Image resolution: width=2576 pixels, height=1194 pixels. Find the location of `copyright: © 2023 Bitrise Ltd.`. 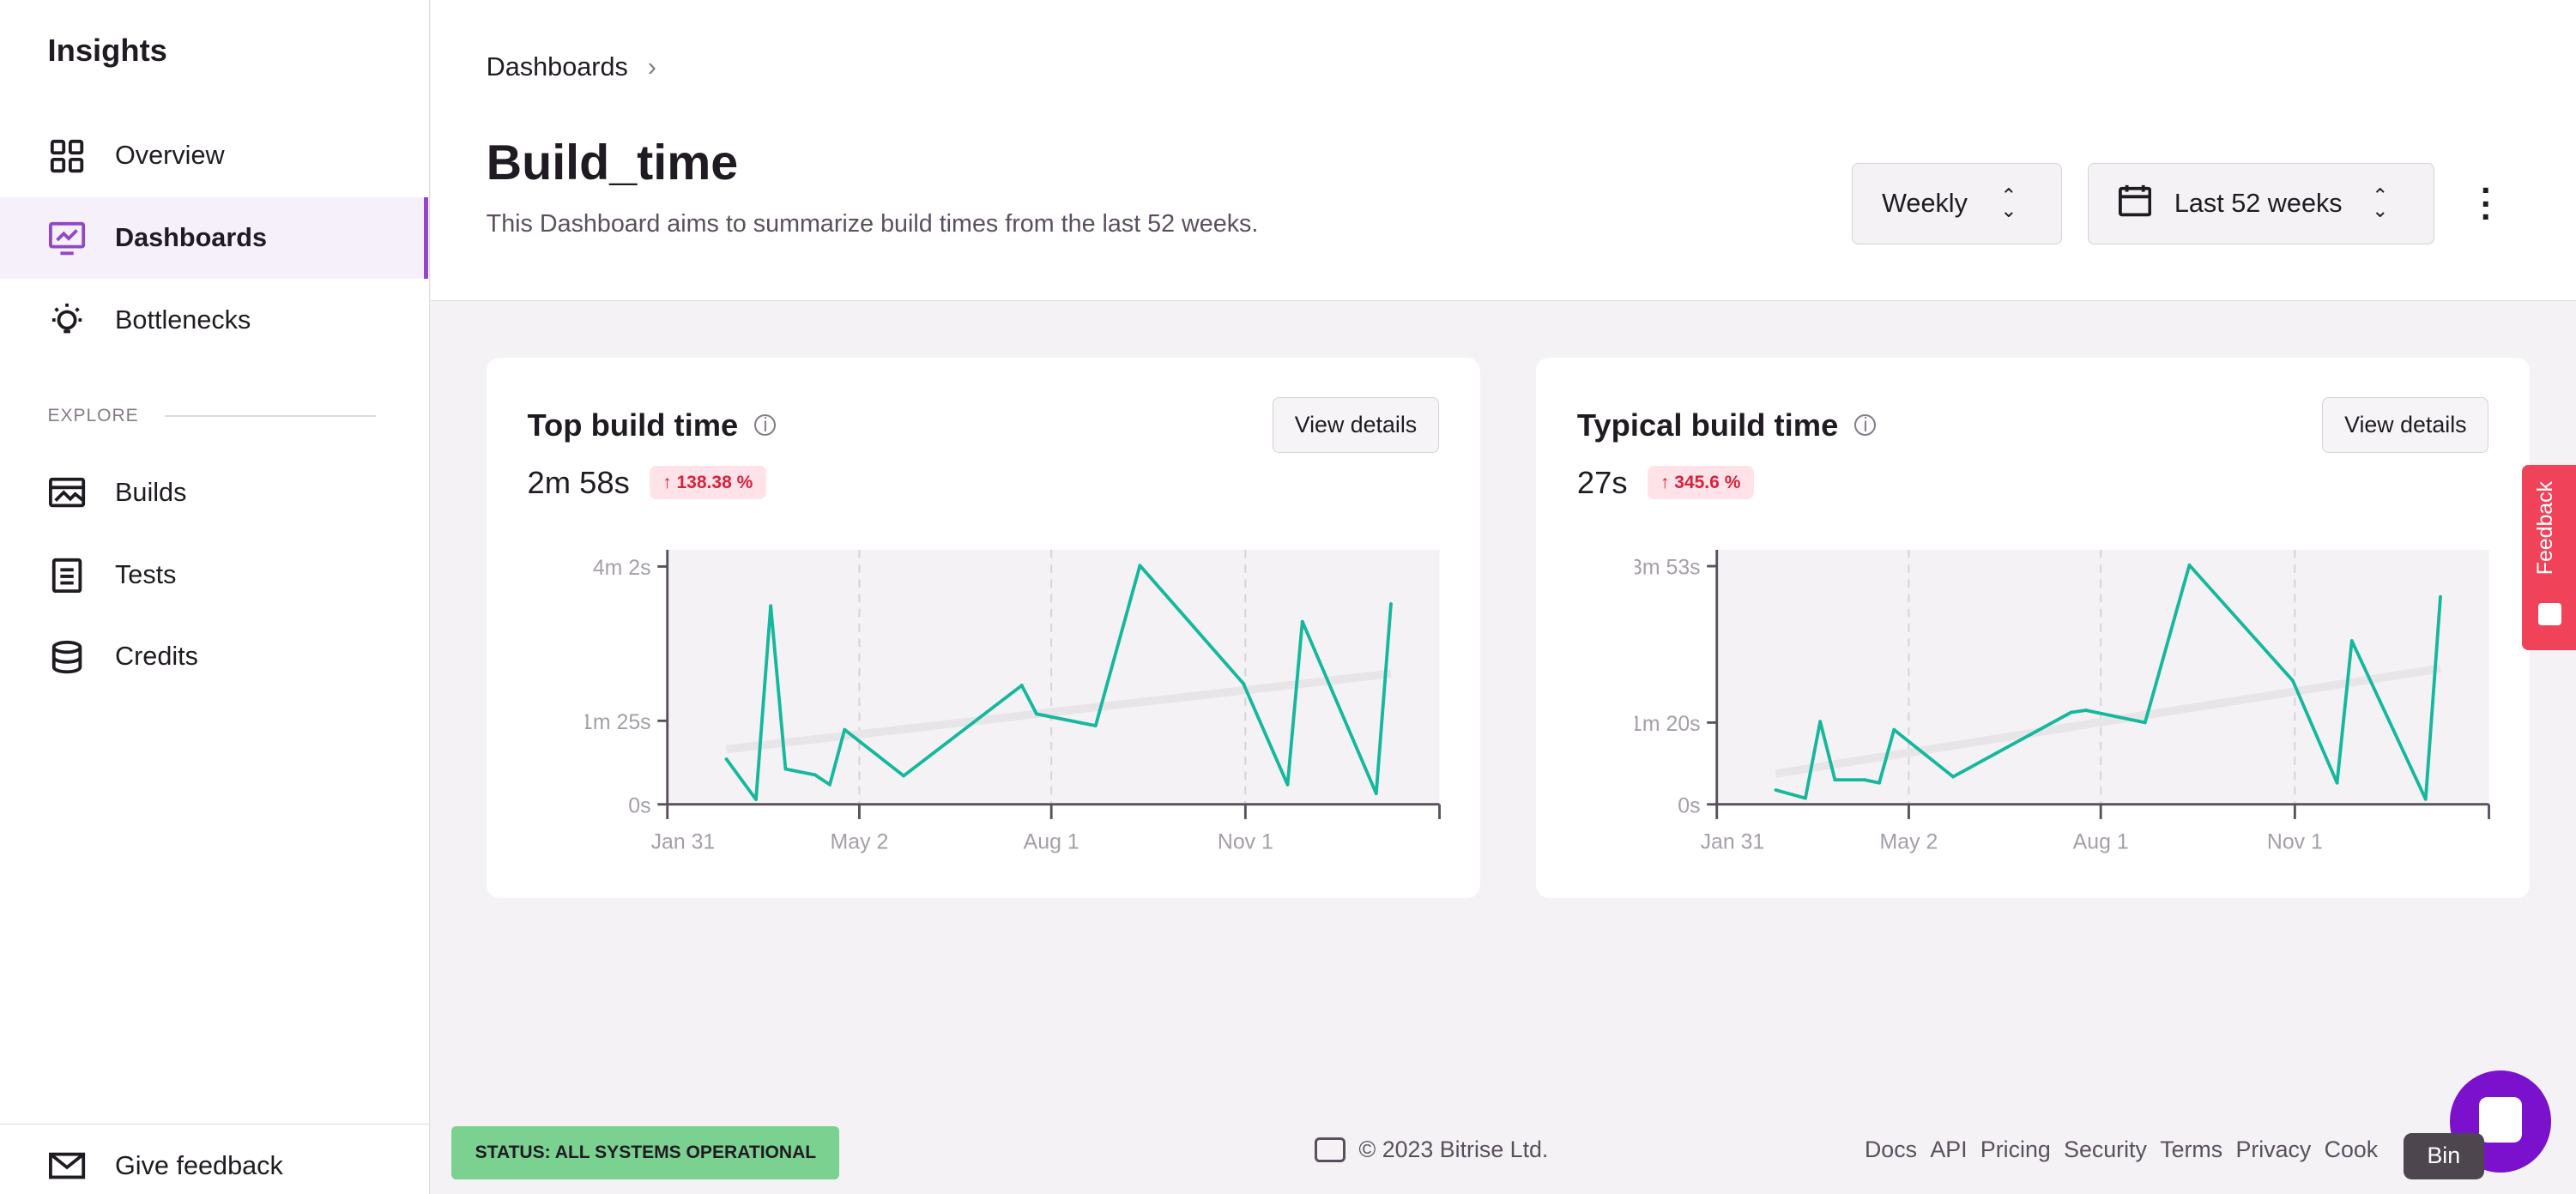

copyright: © 2023 Bitrise Ltd. is located at coordinates (1431, 1149).